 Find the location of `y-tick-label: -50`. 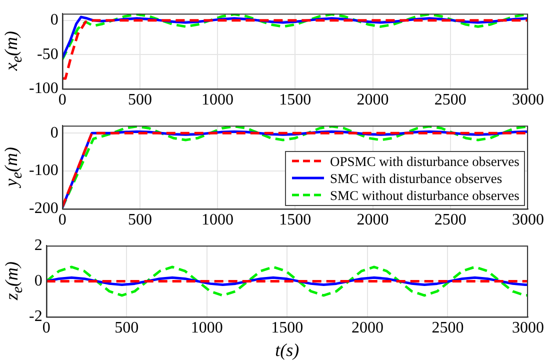

y-tick-label: -50 is located at coordinates (47, 54).